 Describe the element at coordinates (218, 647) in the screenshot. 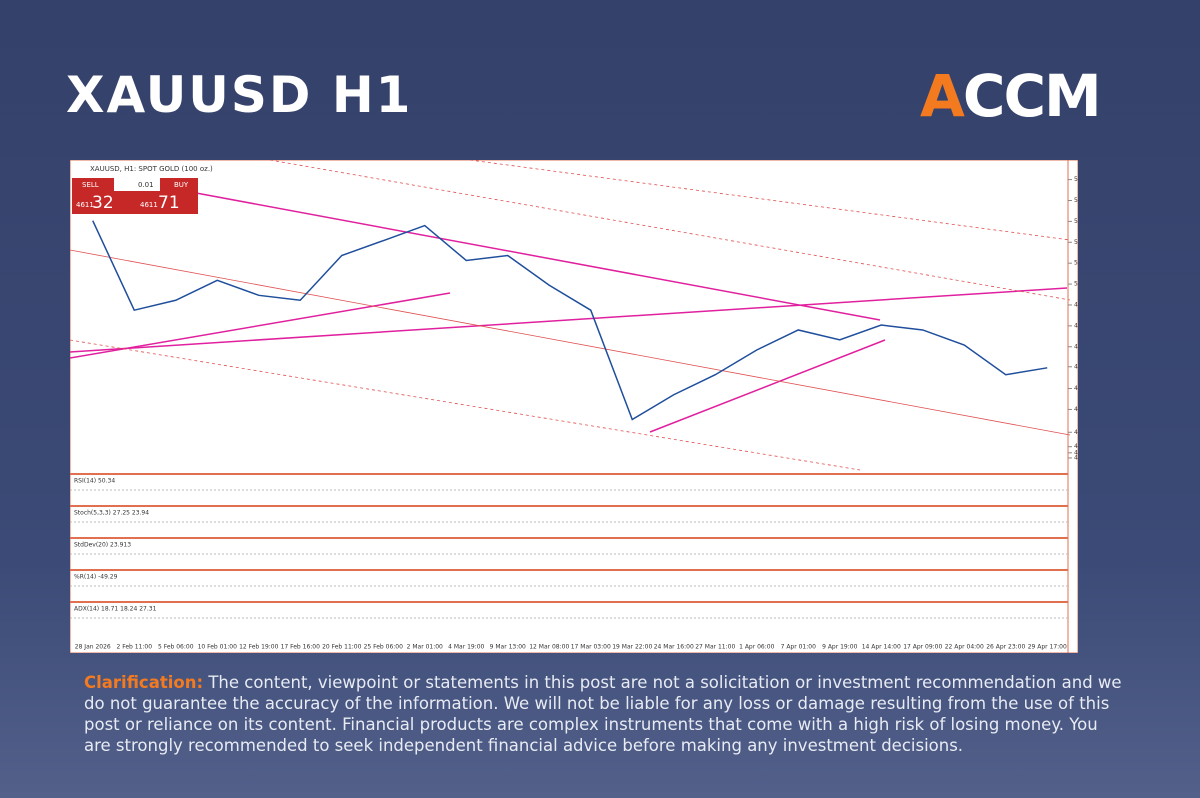

I see `x-tick-label: 10 Feb 01:00` at that location.